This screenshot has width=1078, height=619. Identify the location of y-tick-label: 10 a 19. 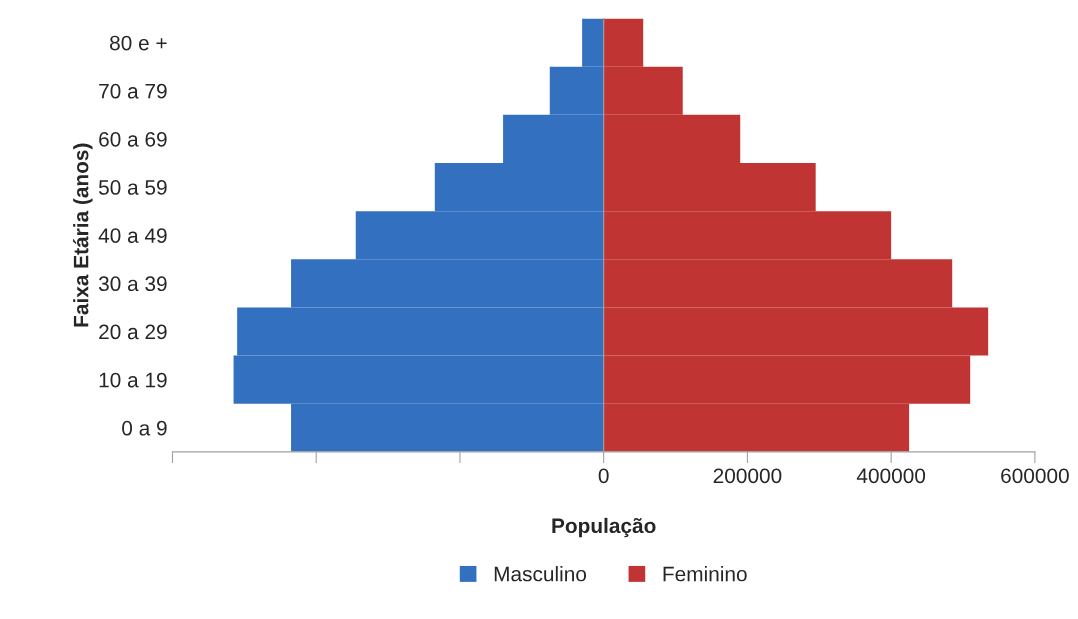
(133, 380).